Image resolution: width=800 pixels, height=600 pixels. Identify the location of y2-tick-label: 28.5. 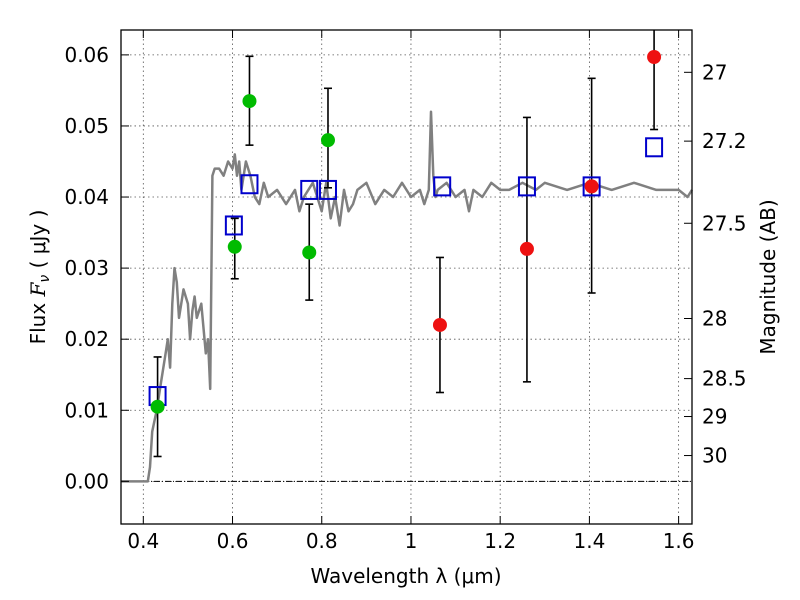
(724, 379).